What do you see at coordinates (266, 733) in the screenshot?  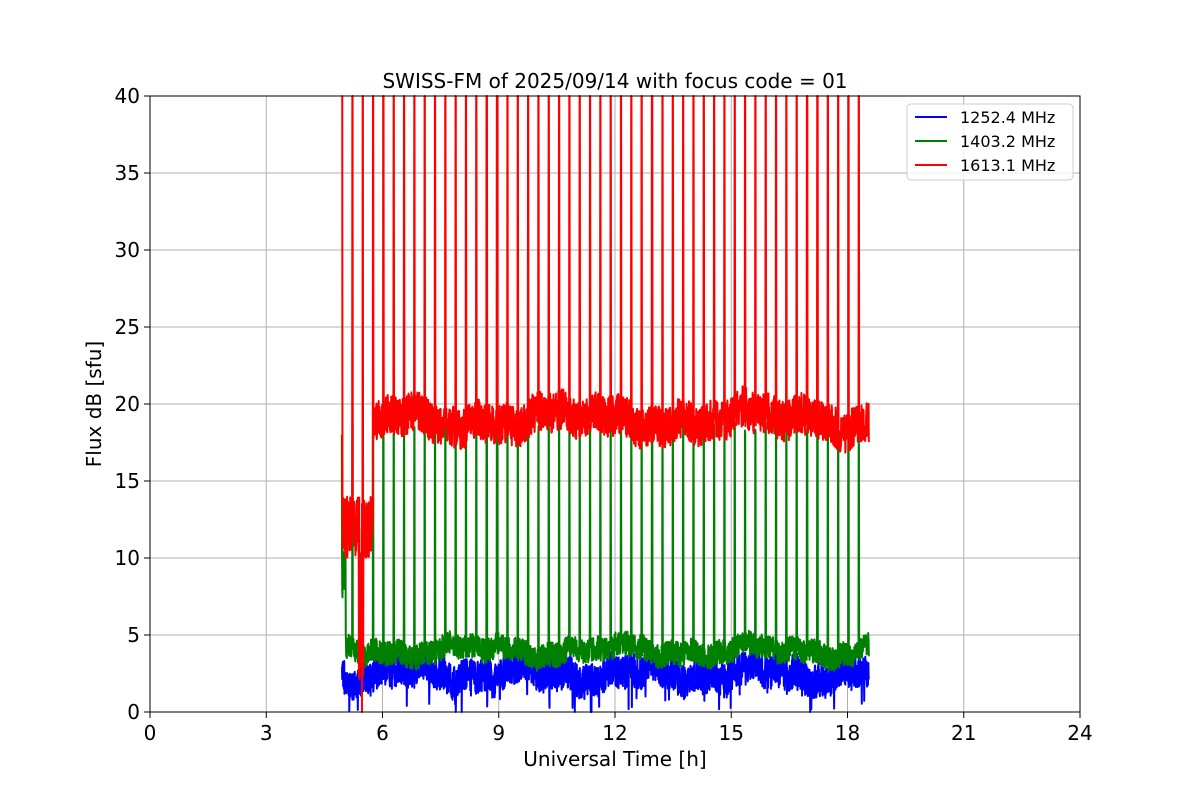 I see `x-tick-label: 3` at bounding box center [266, 733].